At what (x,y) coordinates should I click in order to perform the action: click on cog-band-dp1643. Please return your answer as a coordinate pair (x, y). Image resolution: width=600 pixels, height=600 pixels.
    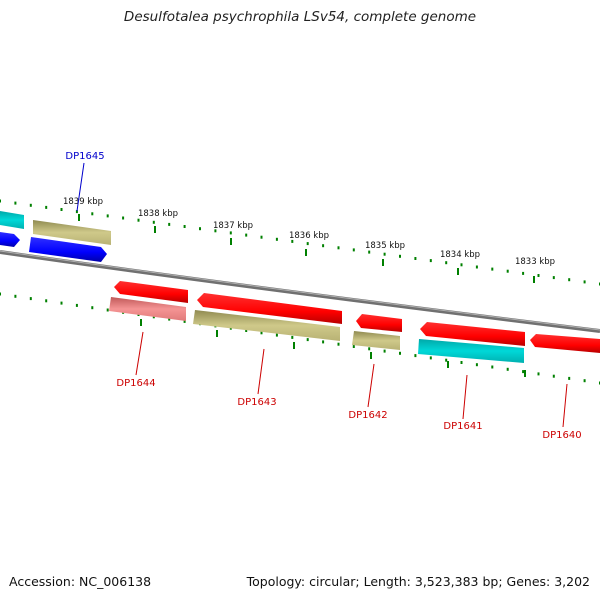
    Looking at the image, I should click on (266, 325).